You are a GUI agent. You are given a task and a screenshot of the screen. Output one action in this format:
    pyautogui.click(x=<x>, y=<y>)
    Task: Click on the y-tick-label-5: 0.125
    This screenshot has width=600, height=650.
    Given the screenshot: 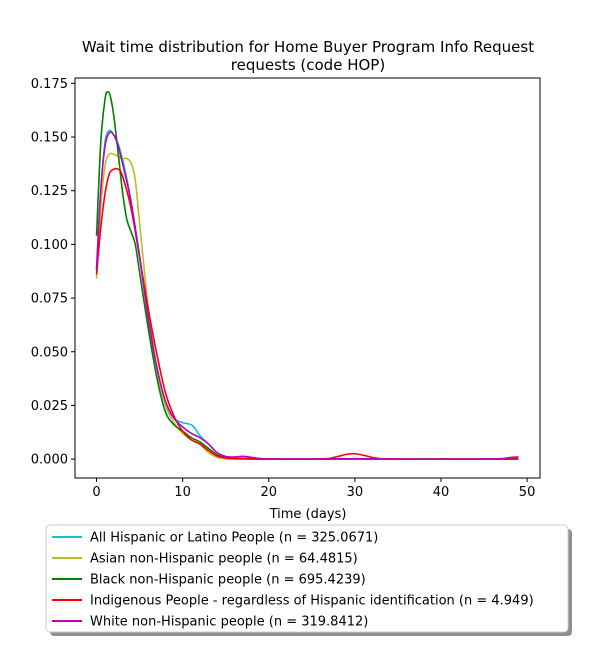 What is the action you would take?
    pyautogui.click(x=49, y=191)
    